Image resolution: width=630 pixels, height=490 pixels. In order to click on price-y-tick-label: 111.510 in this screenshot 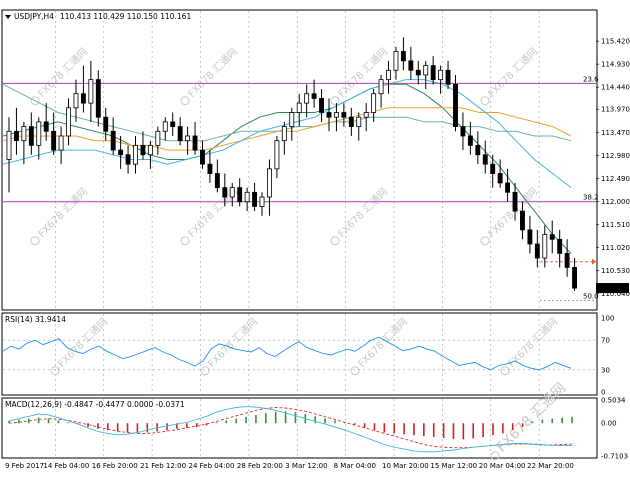, I will do `click(615, 225)`.